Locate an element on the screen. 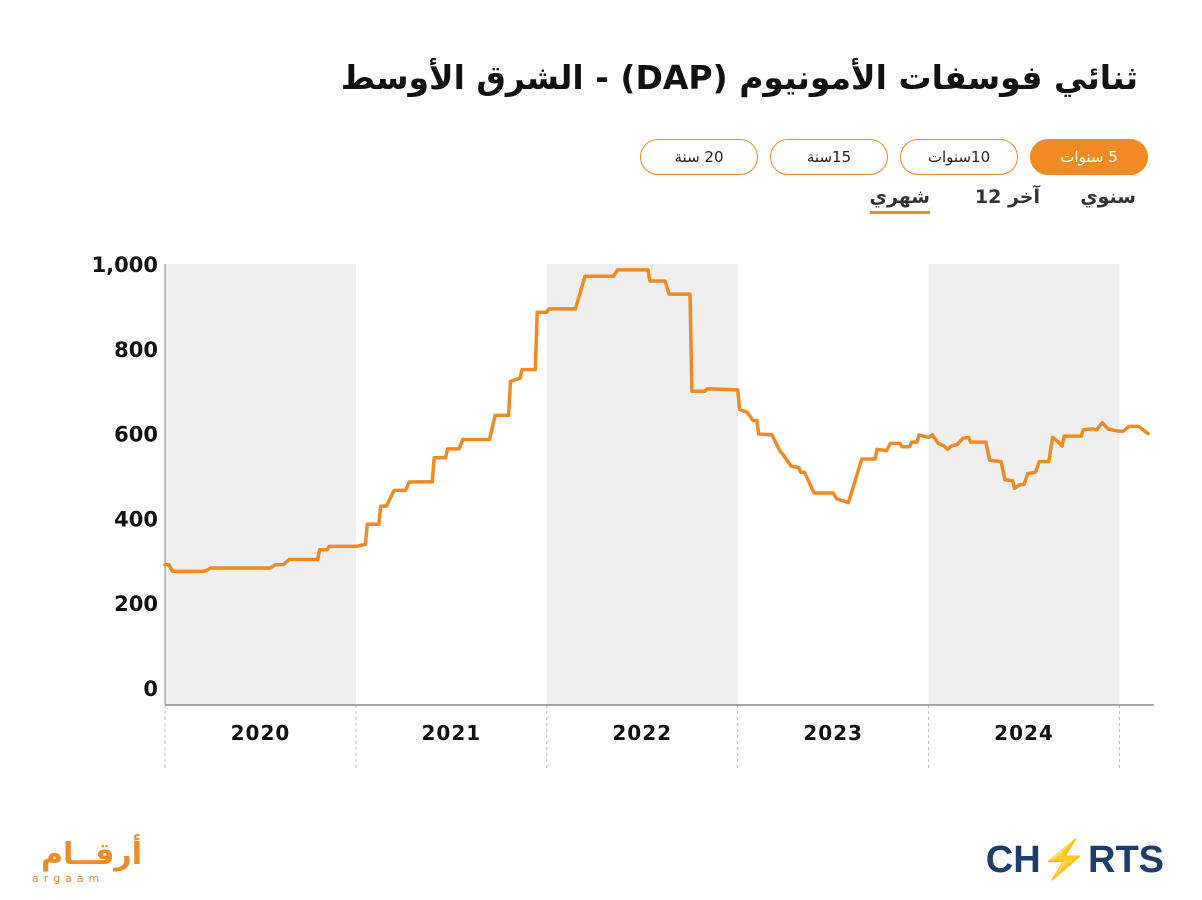 The image size is (1202, 900). y-tick-label: 600 is located at coordinates (136, 435).